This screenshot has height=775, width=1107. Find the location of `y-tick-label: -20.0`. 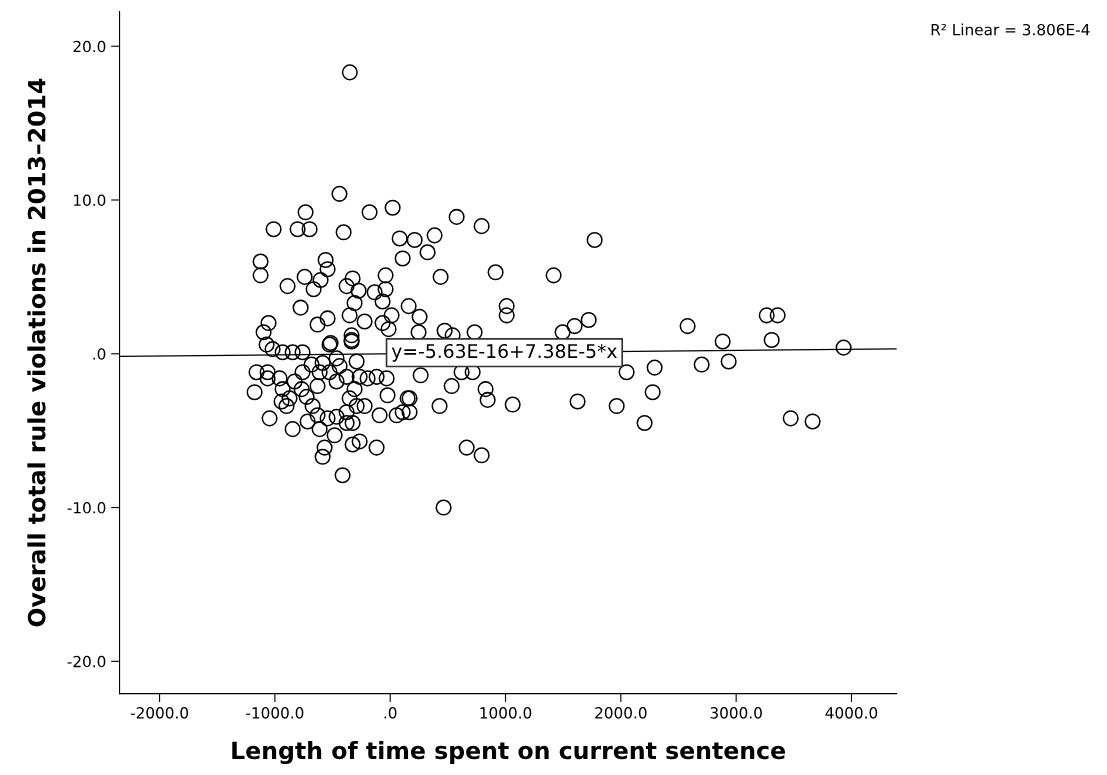

y-tick-label: -20.0 is located at coordinates (86, 661).